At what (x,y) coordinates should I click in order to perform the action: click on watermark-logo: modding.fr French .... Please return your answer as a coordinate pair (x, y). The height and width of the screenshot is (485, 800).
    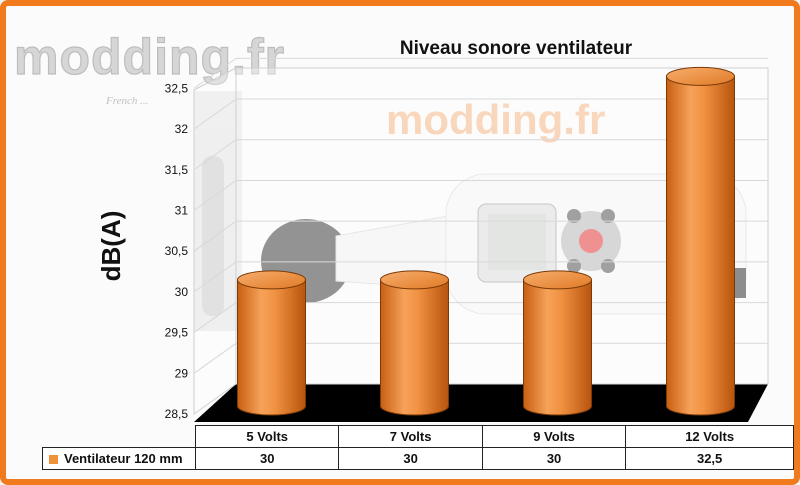
    Looking at the image, I should click on (149, 67).